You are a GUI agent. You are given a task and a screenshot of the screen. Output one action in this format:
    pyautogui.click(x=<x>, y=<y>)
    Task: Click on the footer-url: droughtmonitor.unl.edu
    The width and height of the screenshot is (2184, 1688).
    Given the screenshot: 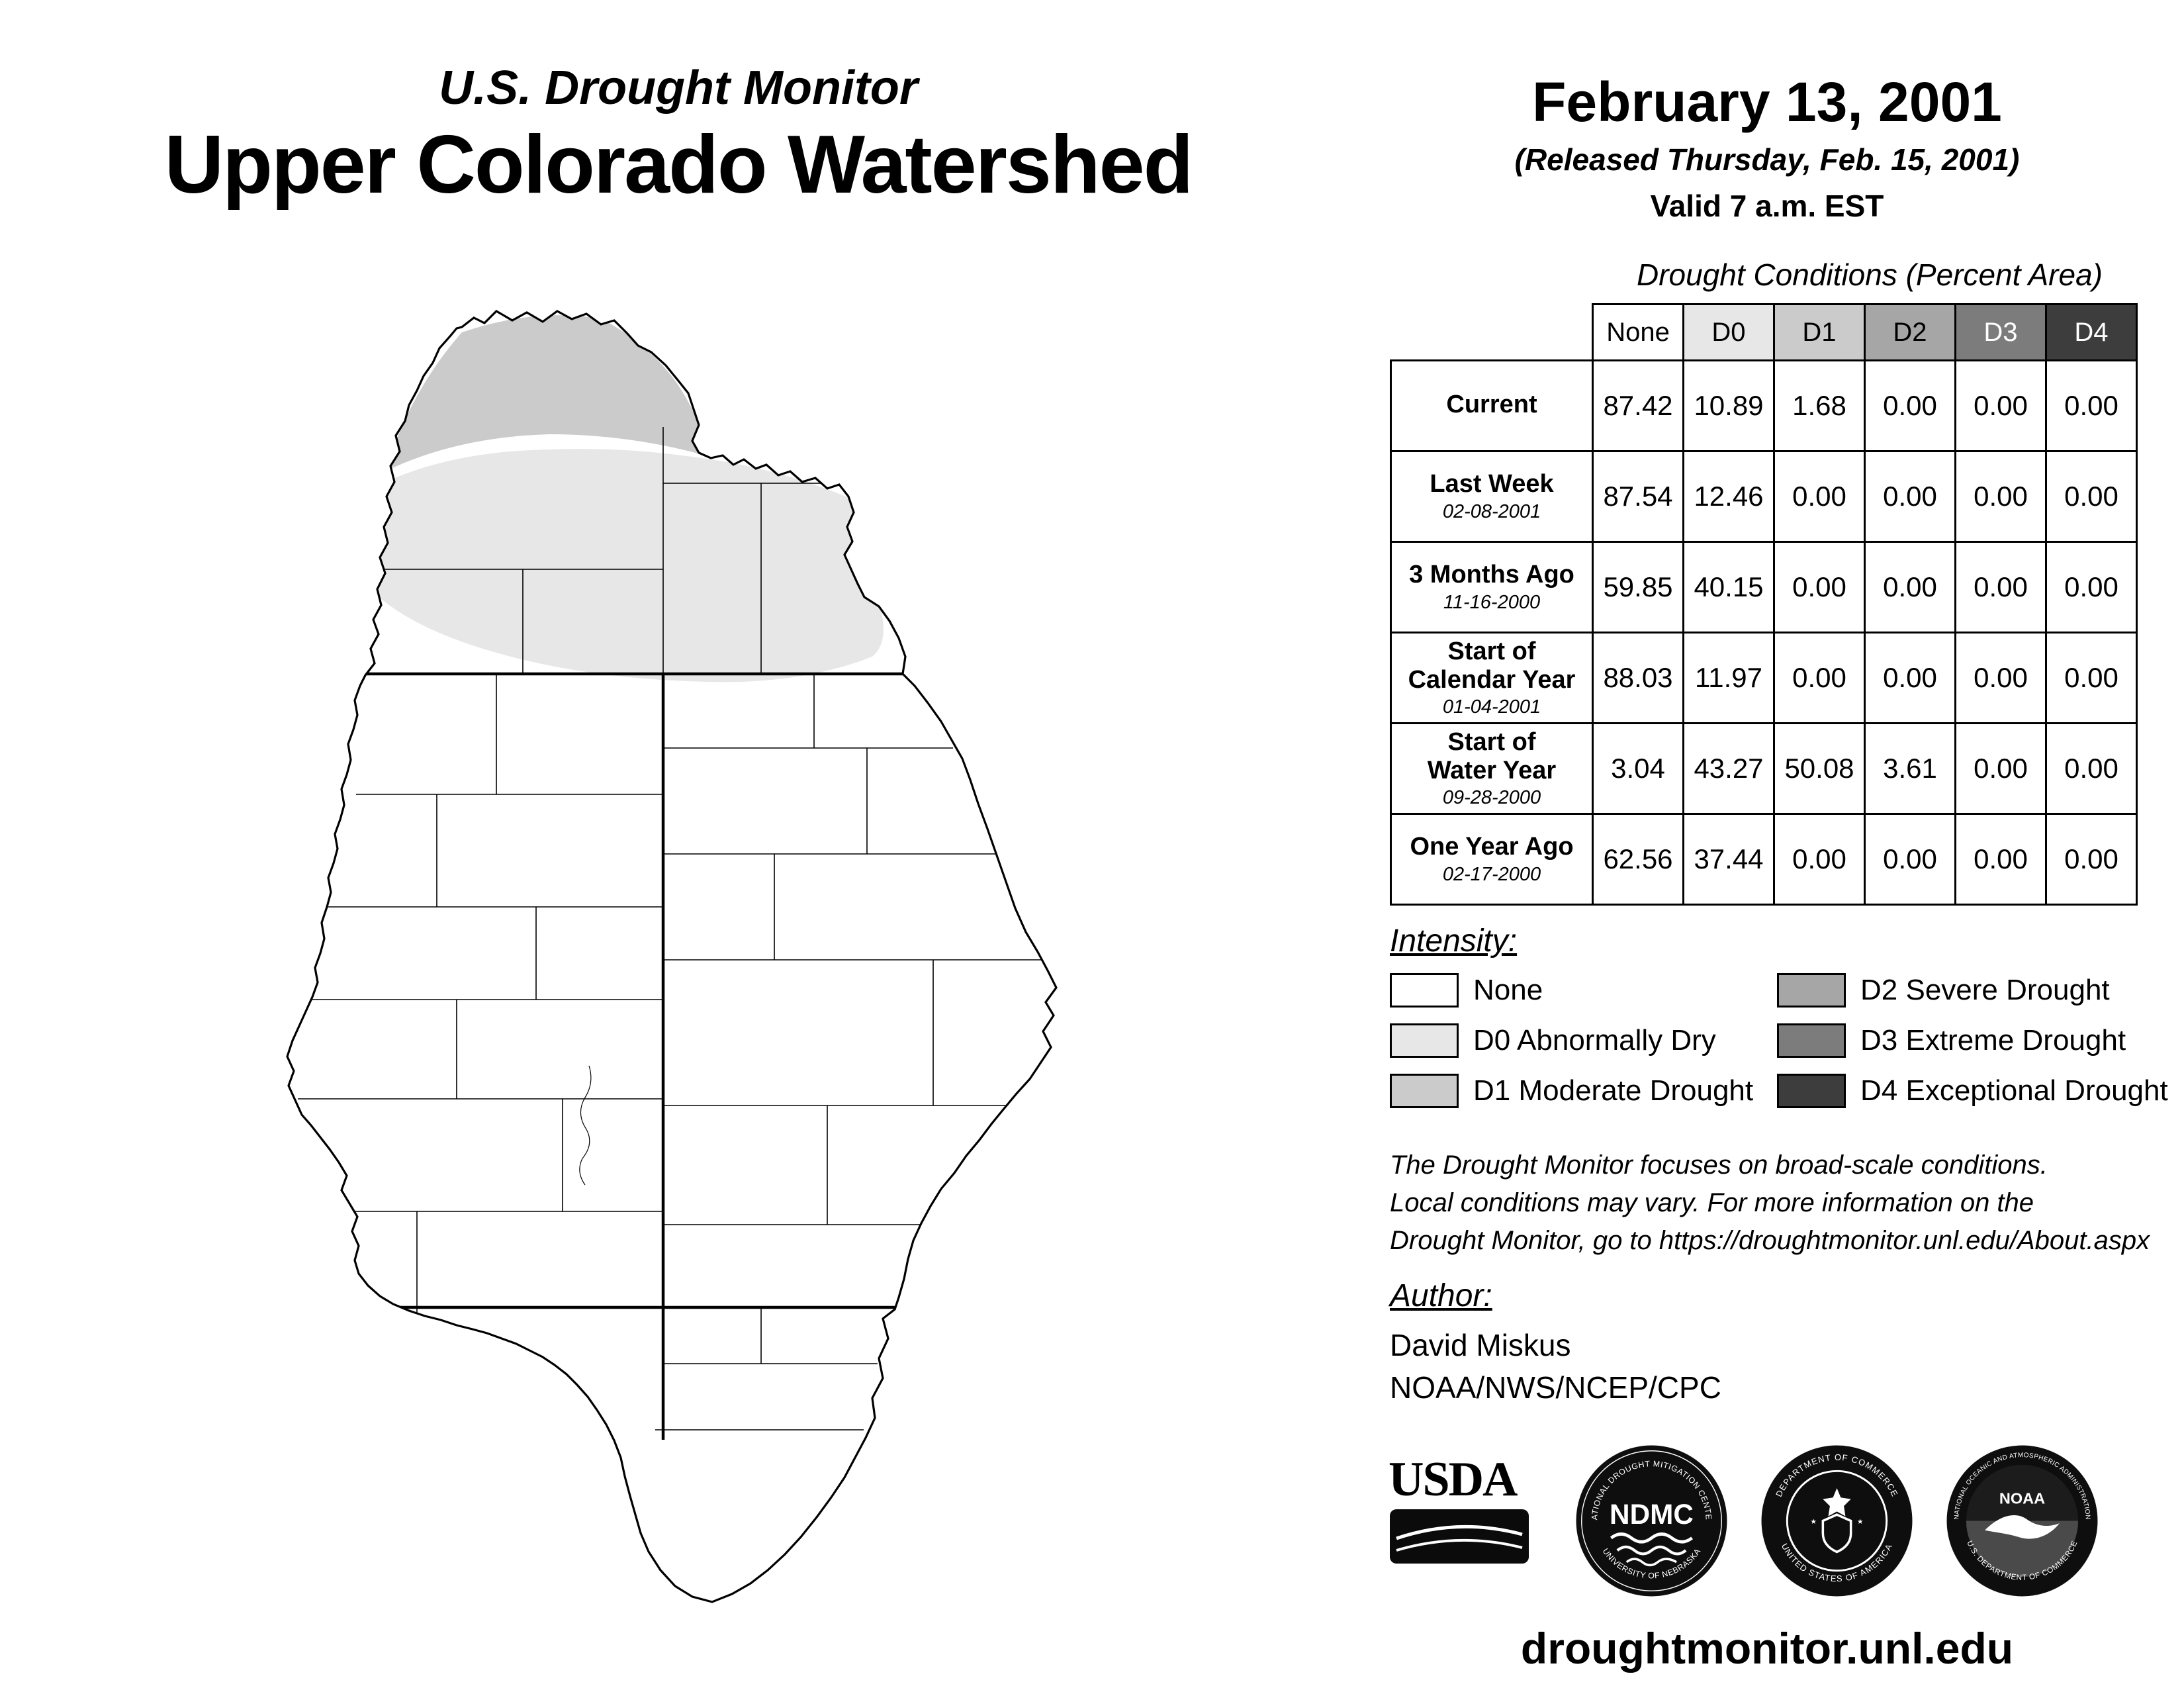 What is the action you would take?
    pyautogui.click(x=1767, y=1648)
    